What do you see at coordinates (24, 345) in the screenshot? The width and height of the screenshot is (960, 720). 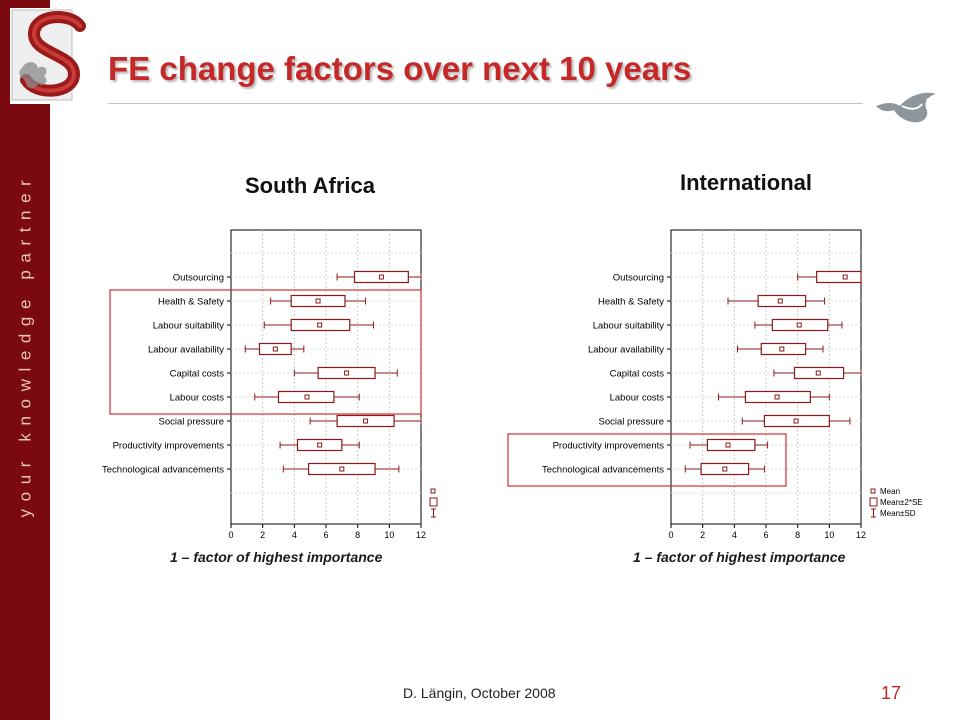 I see `tagline: your knowledge partner` at bounding box center [24, 345].